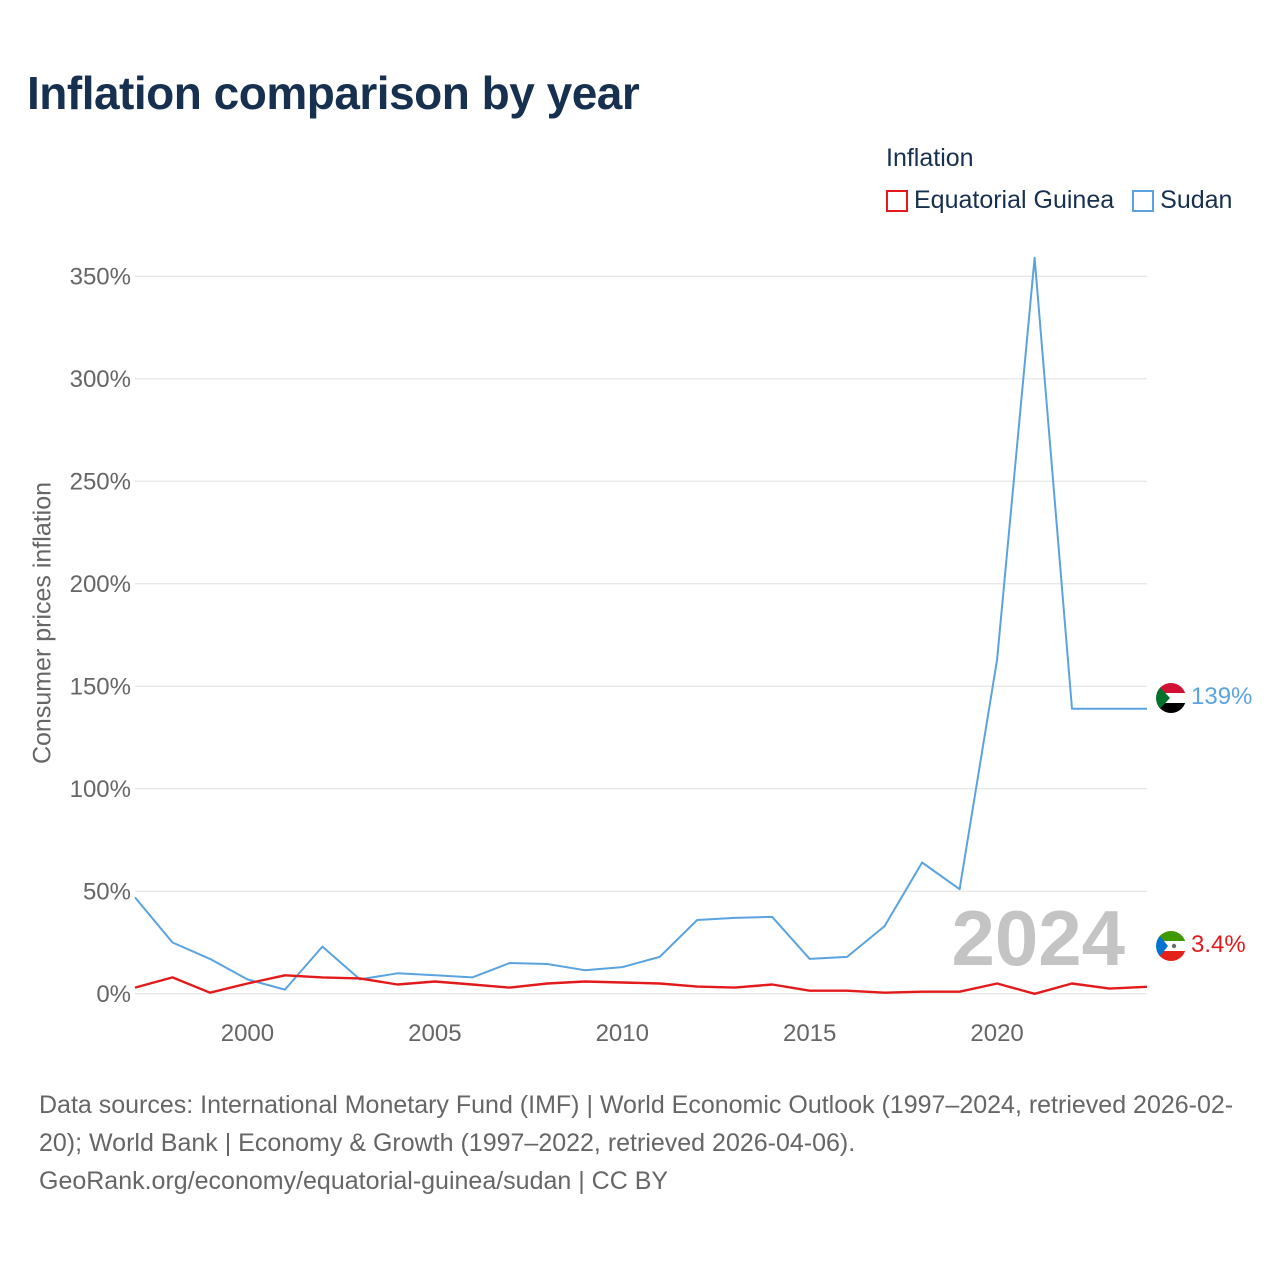 The width and height of the screenshot is (1280, 1280). What do you see at coordinates (1196, 200) in the screenshot?
I see `legend-label-sudan: Sudan` at bounding box center [1196, 200].